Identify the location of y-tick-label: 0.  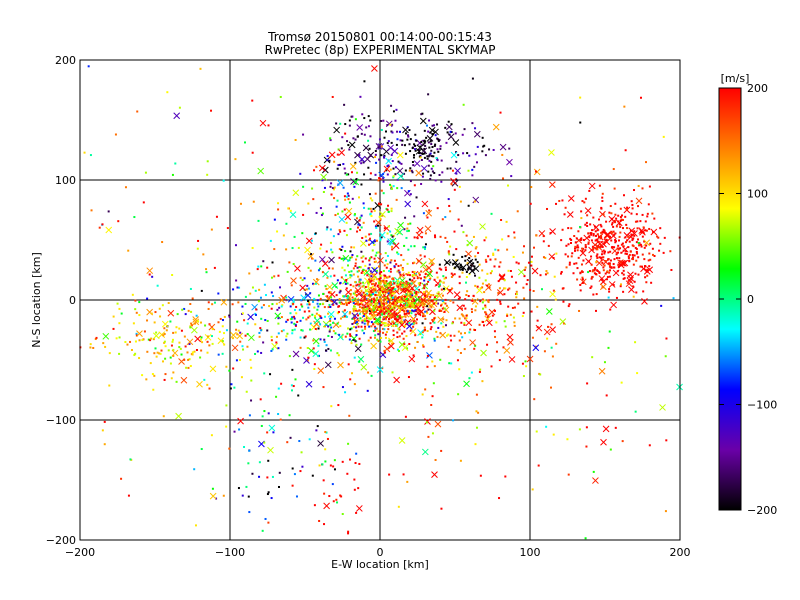
(72, 300).